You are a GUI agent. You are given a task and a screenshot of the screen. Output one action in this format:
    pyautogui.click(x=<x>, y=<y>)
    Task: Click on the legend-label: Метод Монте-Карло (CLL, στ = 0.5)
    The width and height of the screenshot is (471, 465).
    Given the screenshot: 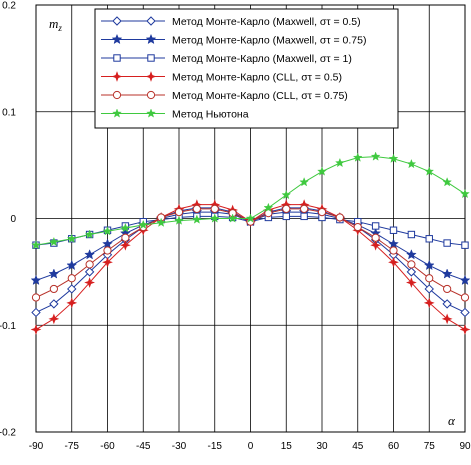 What is the action you would take?
    pyautogui.click(x=257, y=78)
    